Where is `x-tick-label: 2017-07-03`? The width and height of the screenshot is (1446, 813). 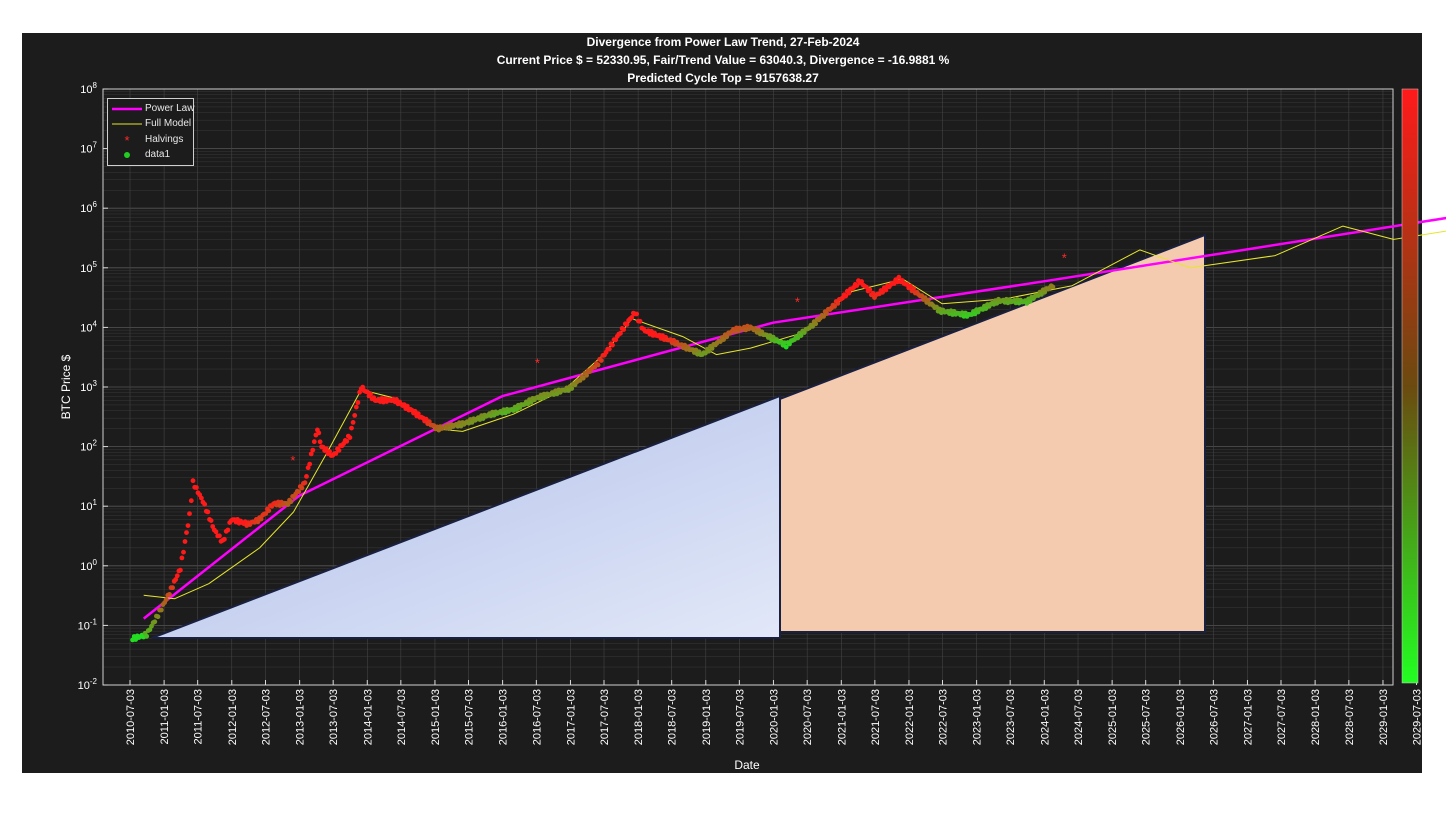
x-tick-label: 2017-07-03 is located at coordinates (605, 717).